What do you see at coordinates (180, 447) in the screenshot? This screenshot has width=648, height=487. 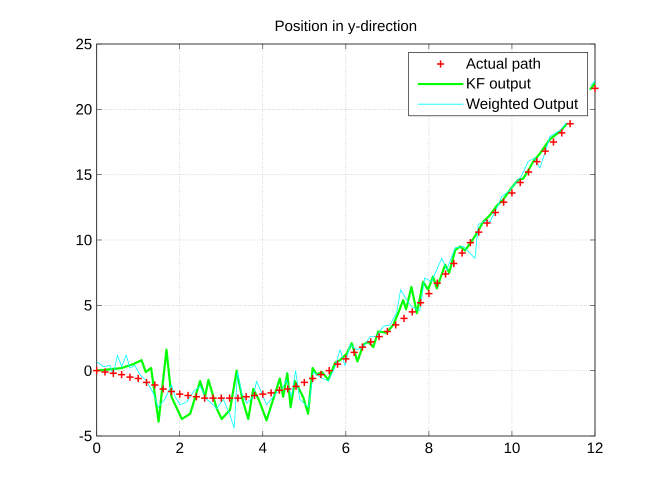 I see `x-tick-label: 2` at bounding box center [180, 447].